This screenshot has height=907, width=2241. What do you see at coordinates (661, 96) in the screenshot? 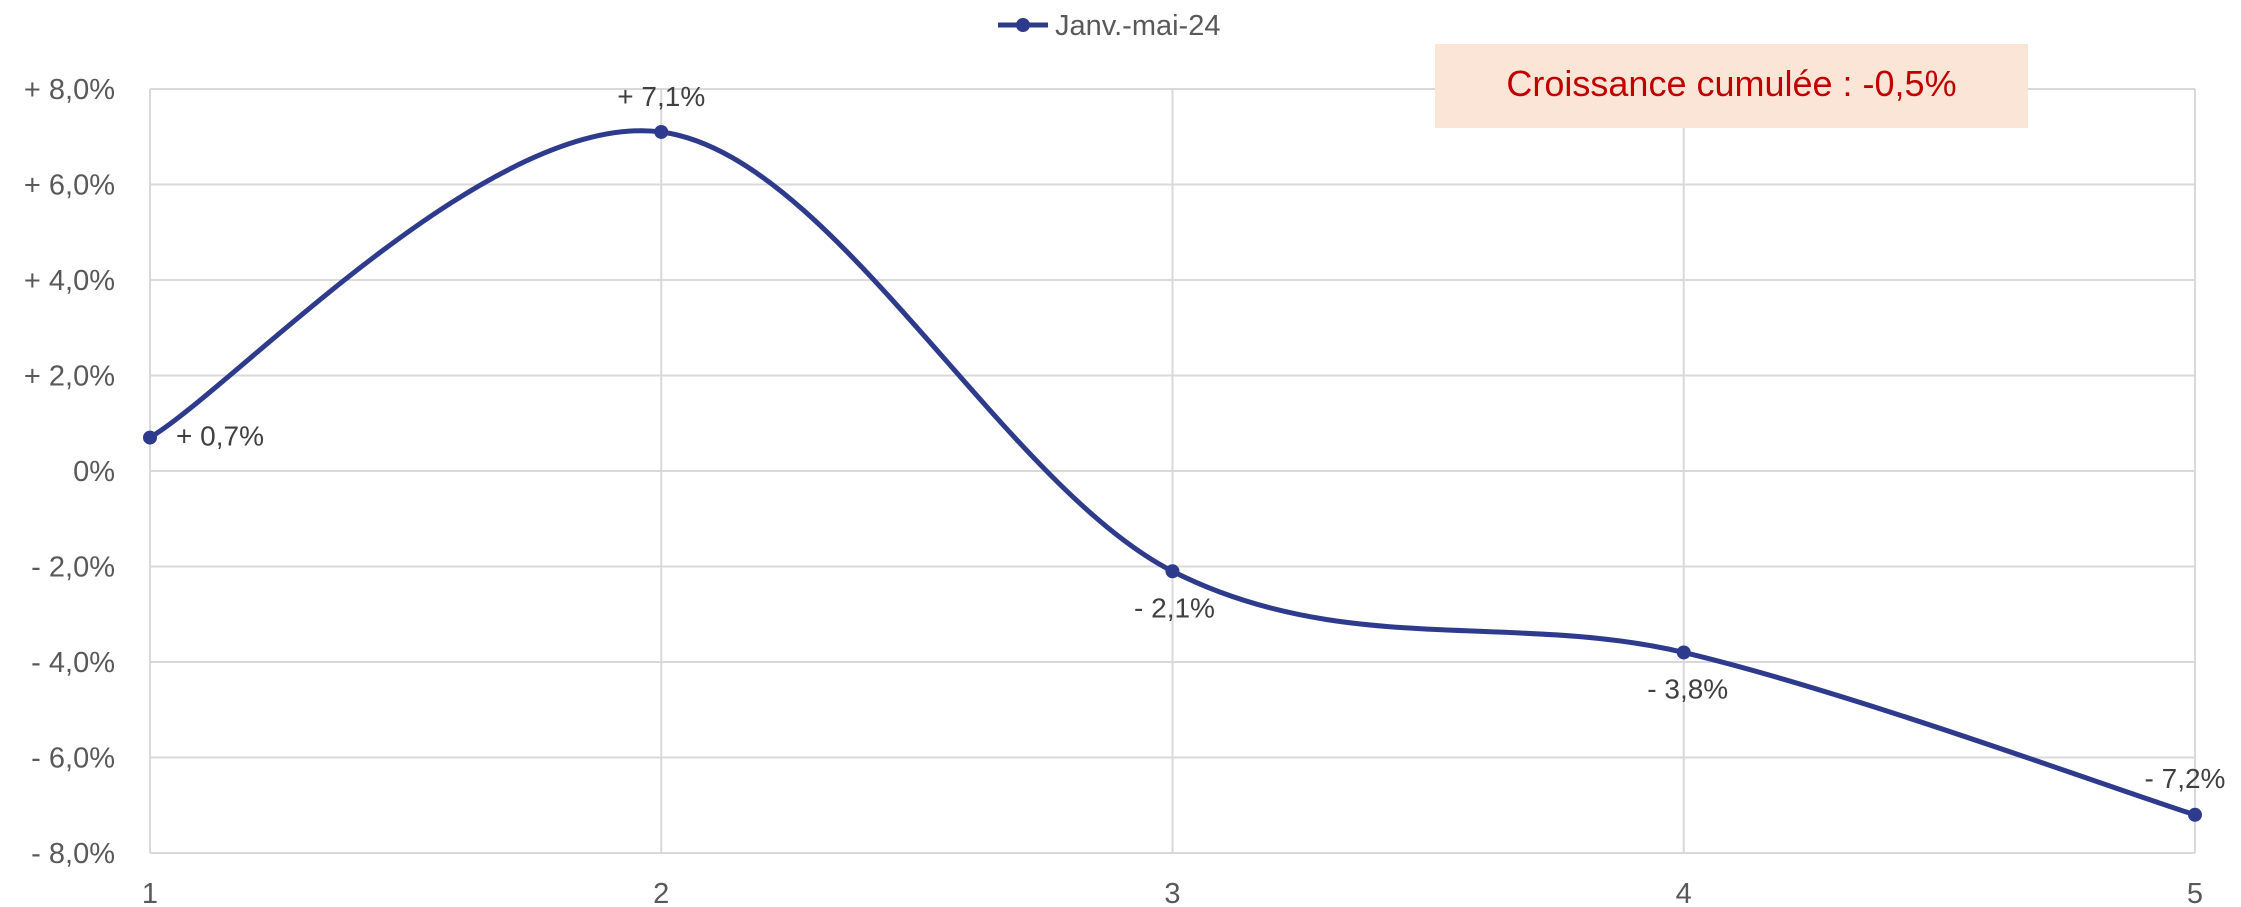
I see `data-label: + 7,1%` at bounding box center [661, 96].